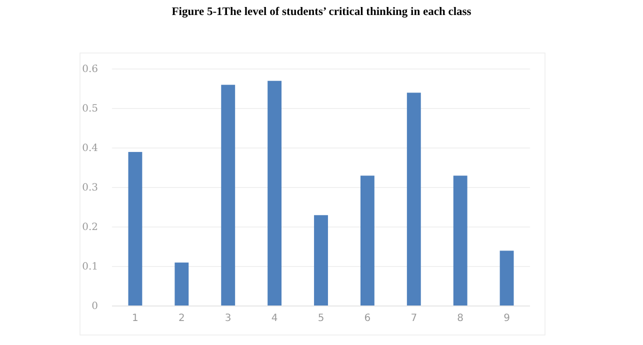 Image resolution: width=643 pixels, height=345 pixels. Describe the element at coordinates (367, 318) in the screenshot. I see `x-tick-label: 6` at that location.